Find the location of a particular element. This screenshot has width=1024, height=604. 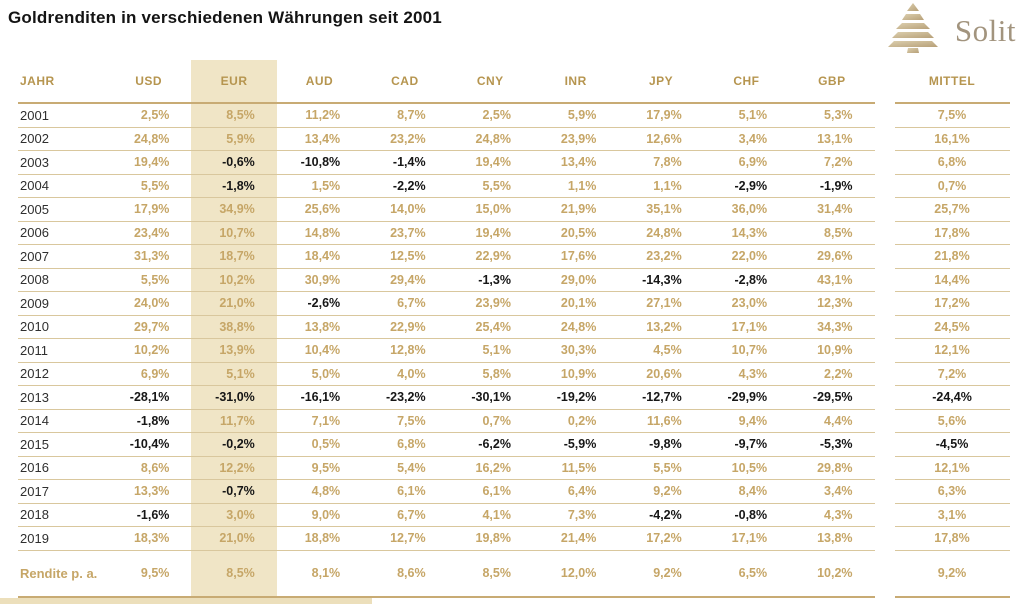

value-cell: 13,2% is located at coordinates (661, 327).